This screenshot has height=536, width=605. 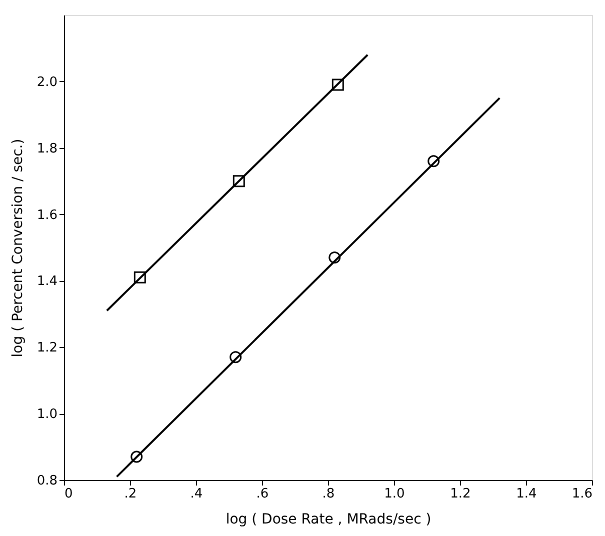 I want to click on y-tick-label: 2.0, so click(x=47, y=82).